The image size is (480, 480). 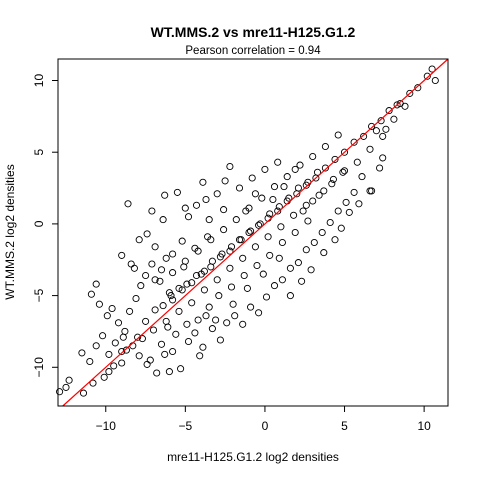 I want to click on y-axis-label: WT.MMS.2 log2 densities, so click(x=10, y=231).